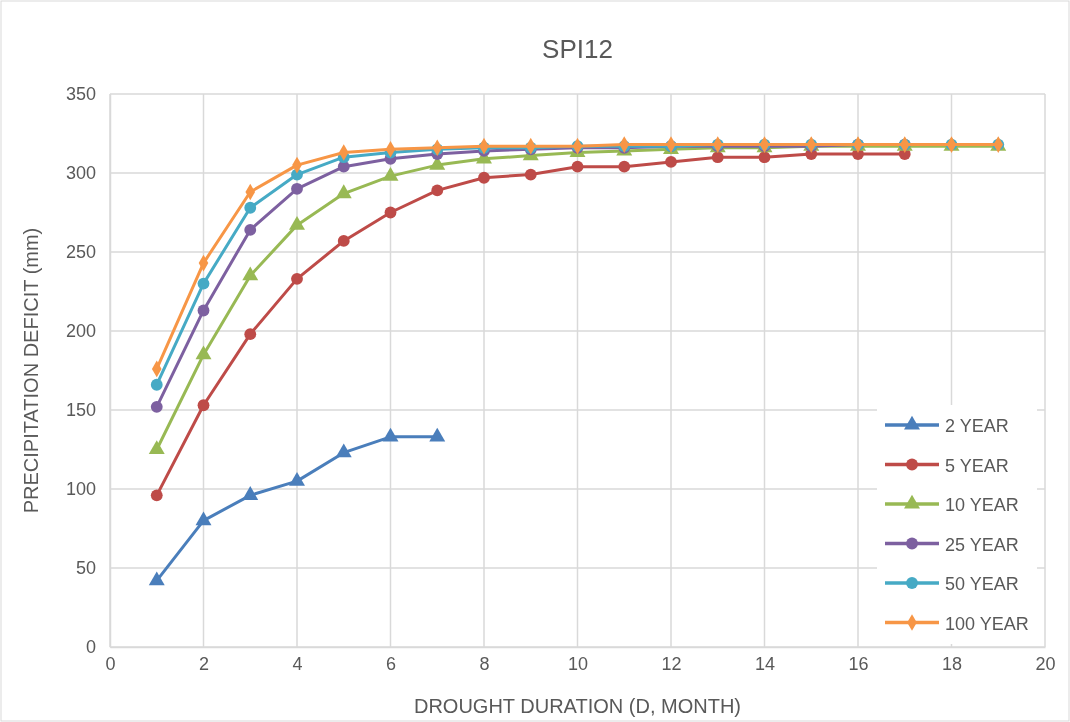 This screenshot has width=1070, height=722. Describe the element at coordinates (982, 544) in the screenshot. I see `legend-label: 25 YEAR` at that location.